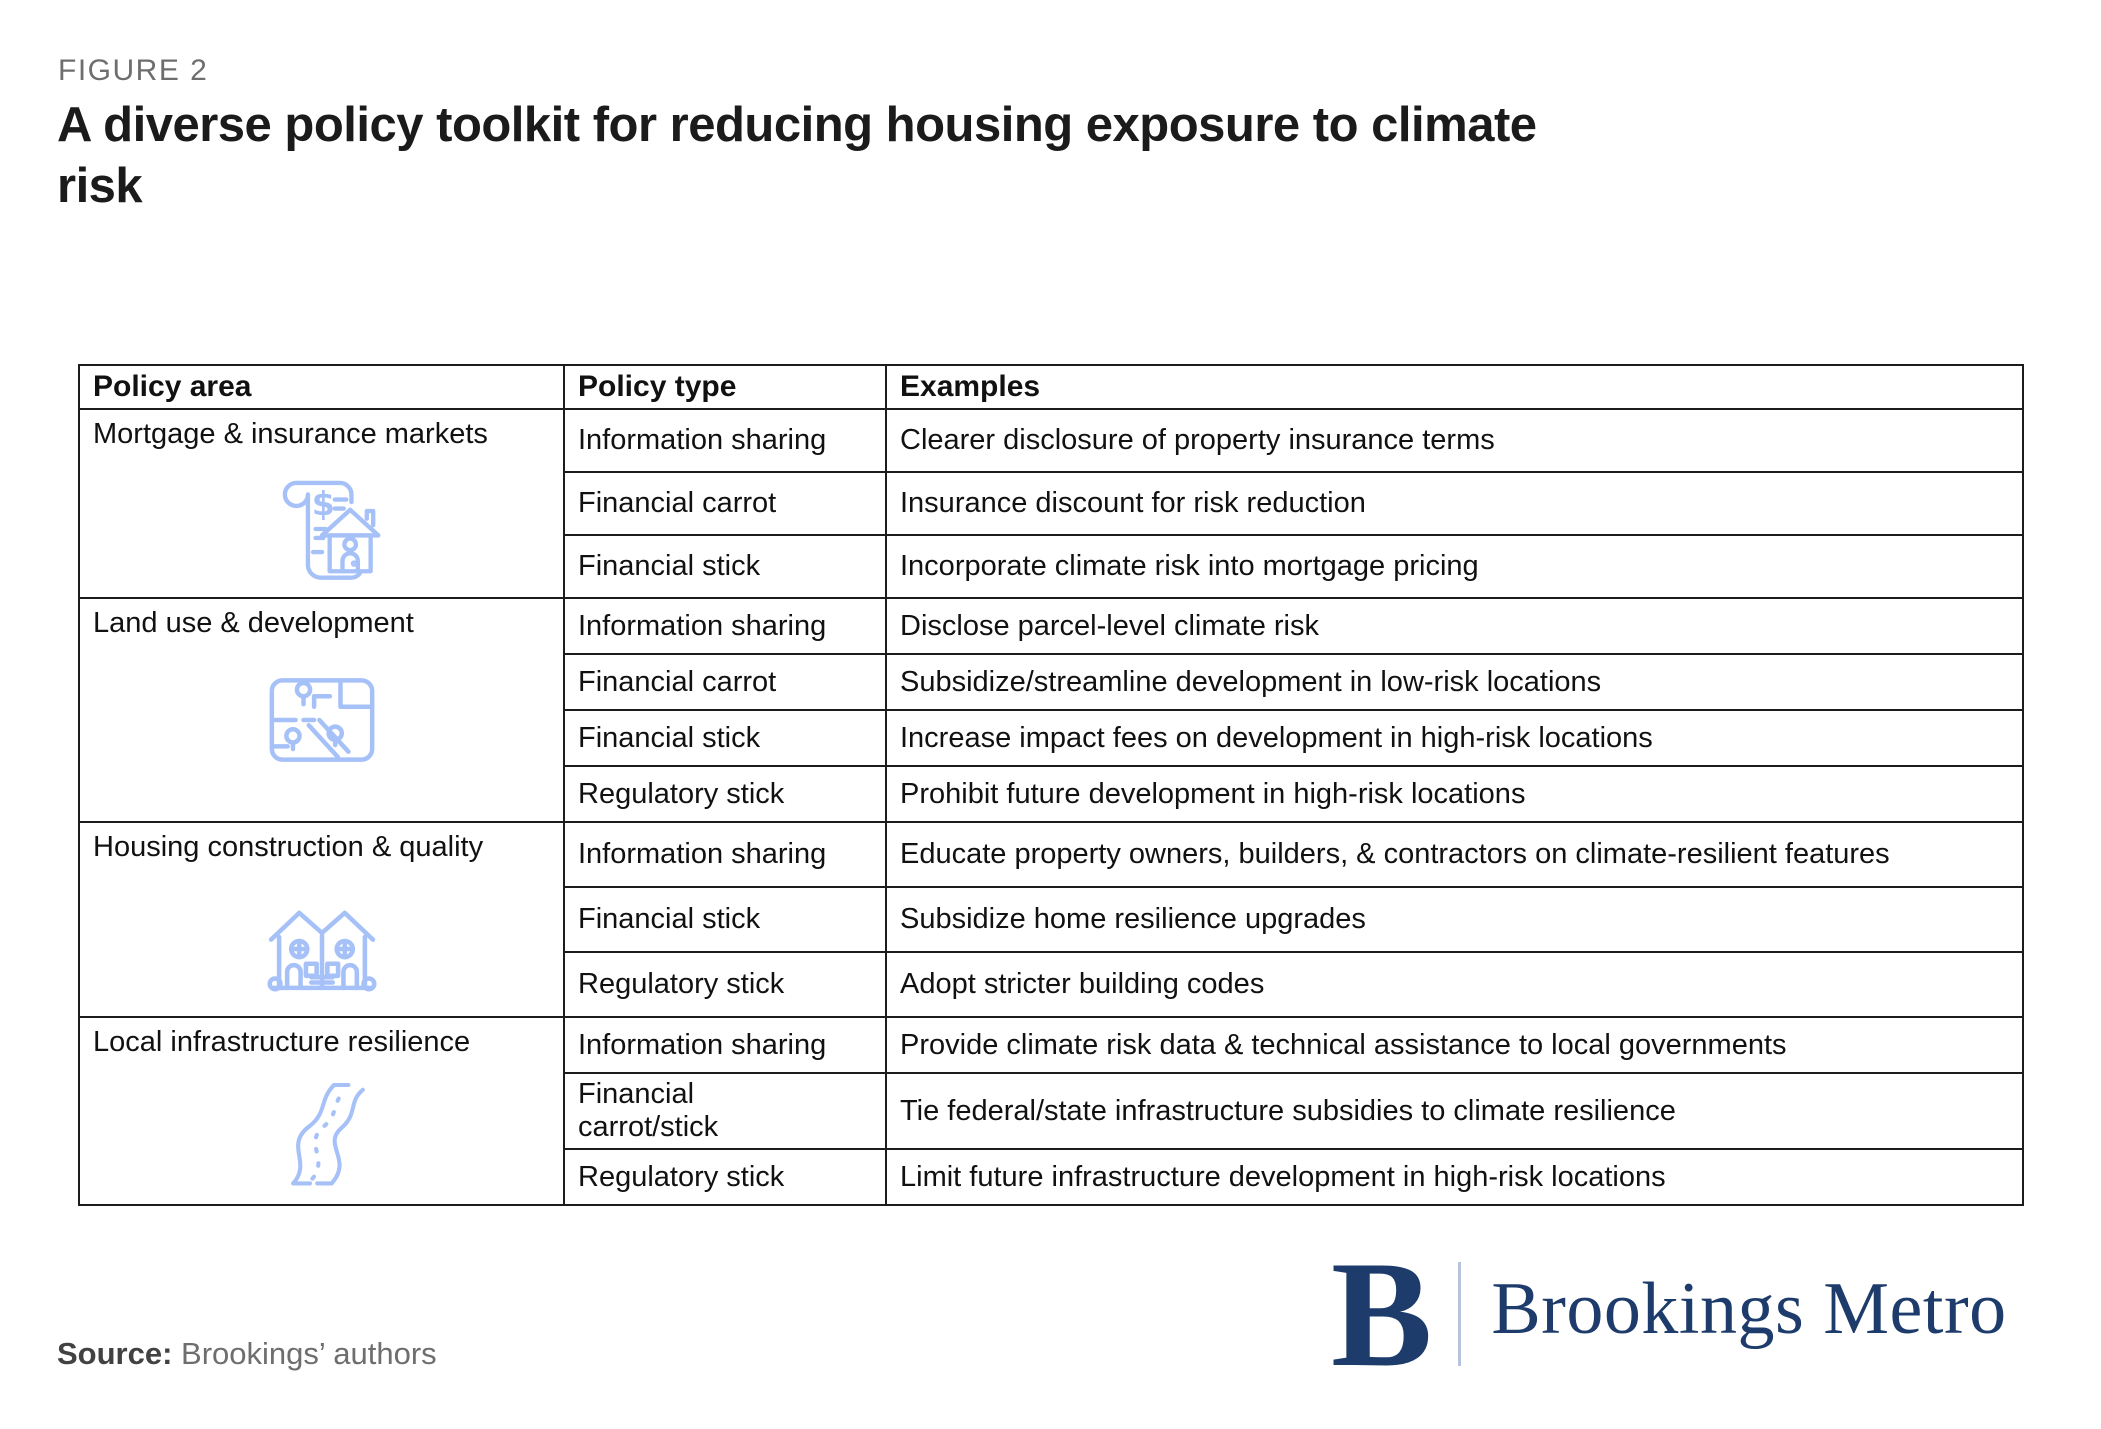  I want to click on column-header-policy-type: Policy type, so click(725, 387).